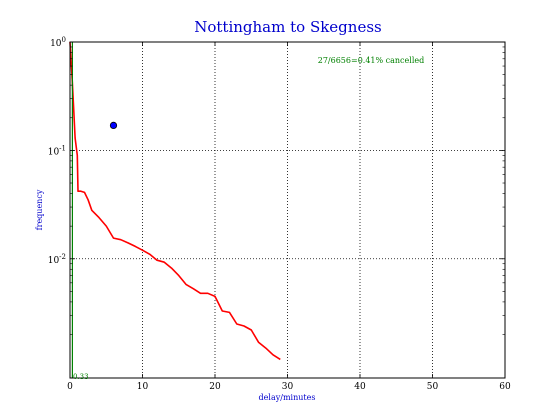 The width and height of the screenshot is (560, 420). I want to click on x-tick-label: 0, so click(70, 387).